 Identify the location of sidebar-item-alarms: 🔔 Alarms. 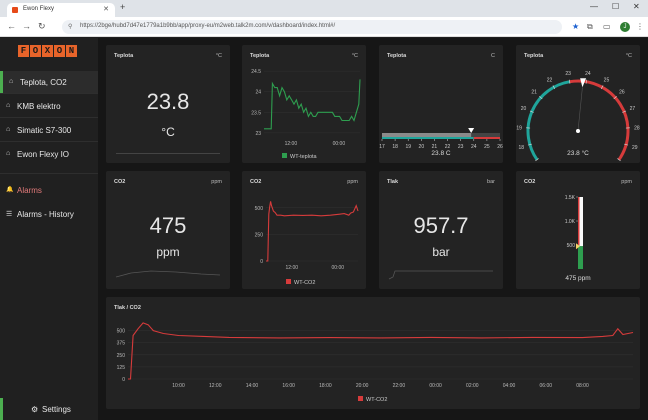
(49, 190).